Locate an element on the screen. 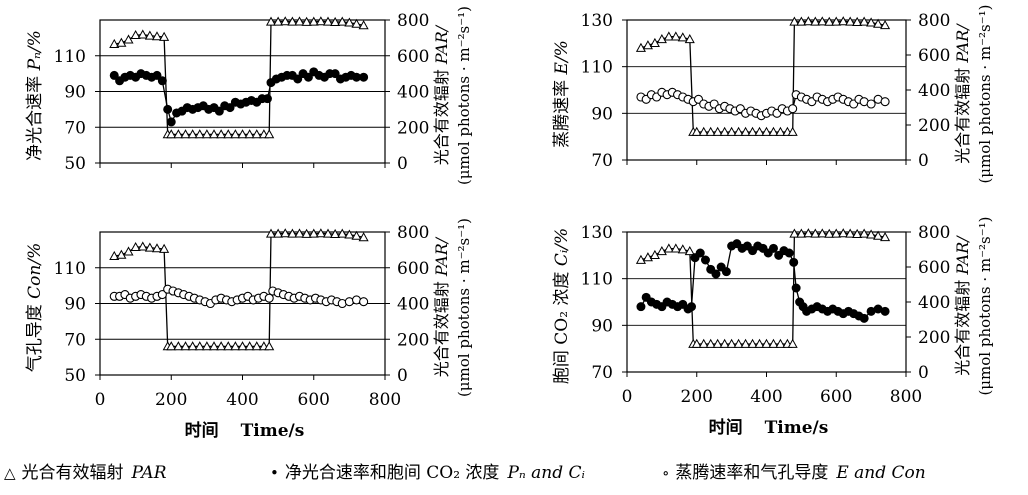 Image resolution: width=1028 pixels, height=495 pixels. panel1-y-tick-label: 70 is located at coordinates (75, 128).